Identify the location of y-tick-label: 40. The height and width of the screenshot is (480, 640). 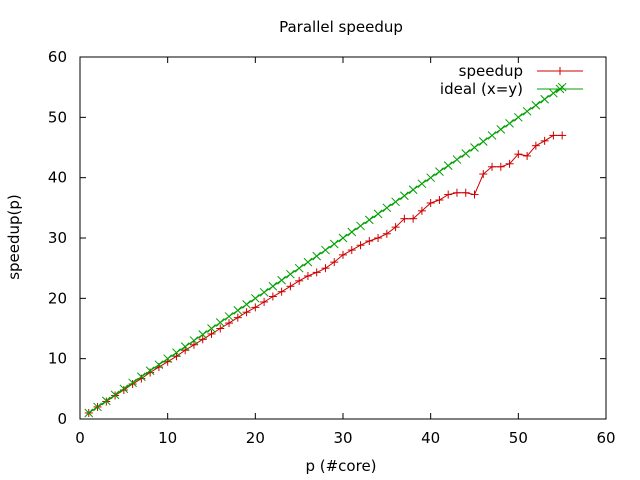
(57, 178).